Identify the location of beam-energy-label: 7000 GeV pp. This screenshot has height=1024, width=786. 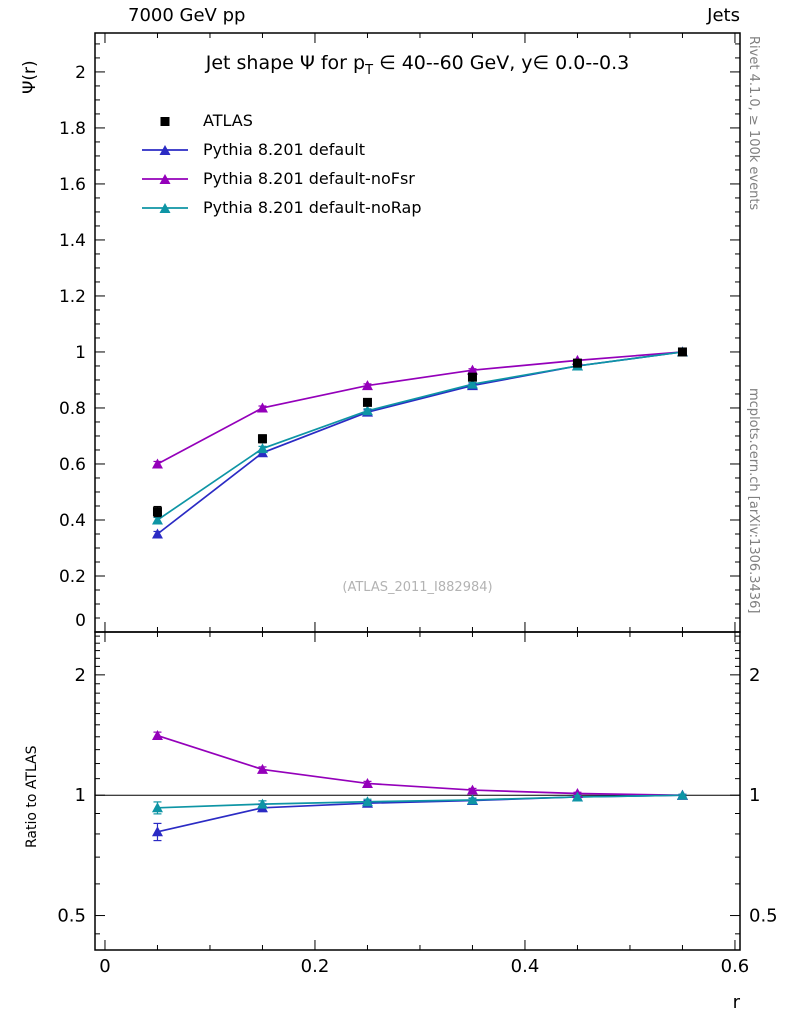
(187, 15).